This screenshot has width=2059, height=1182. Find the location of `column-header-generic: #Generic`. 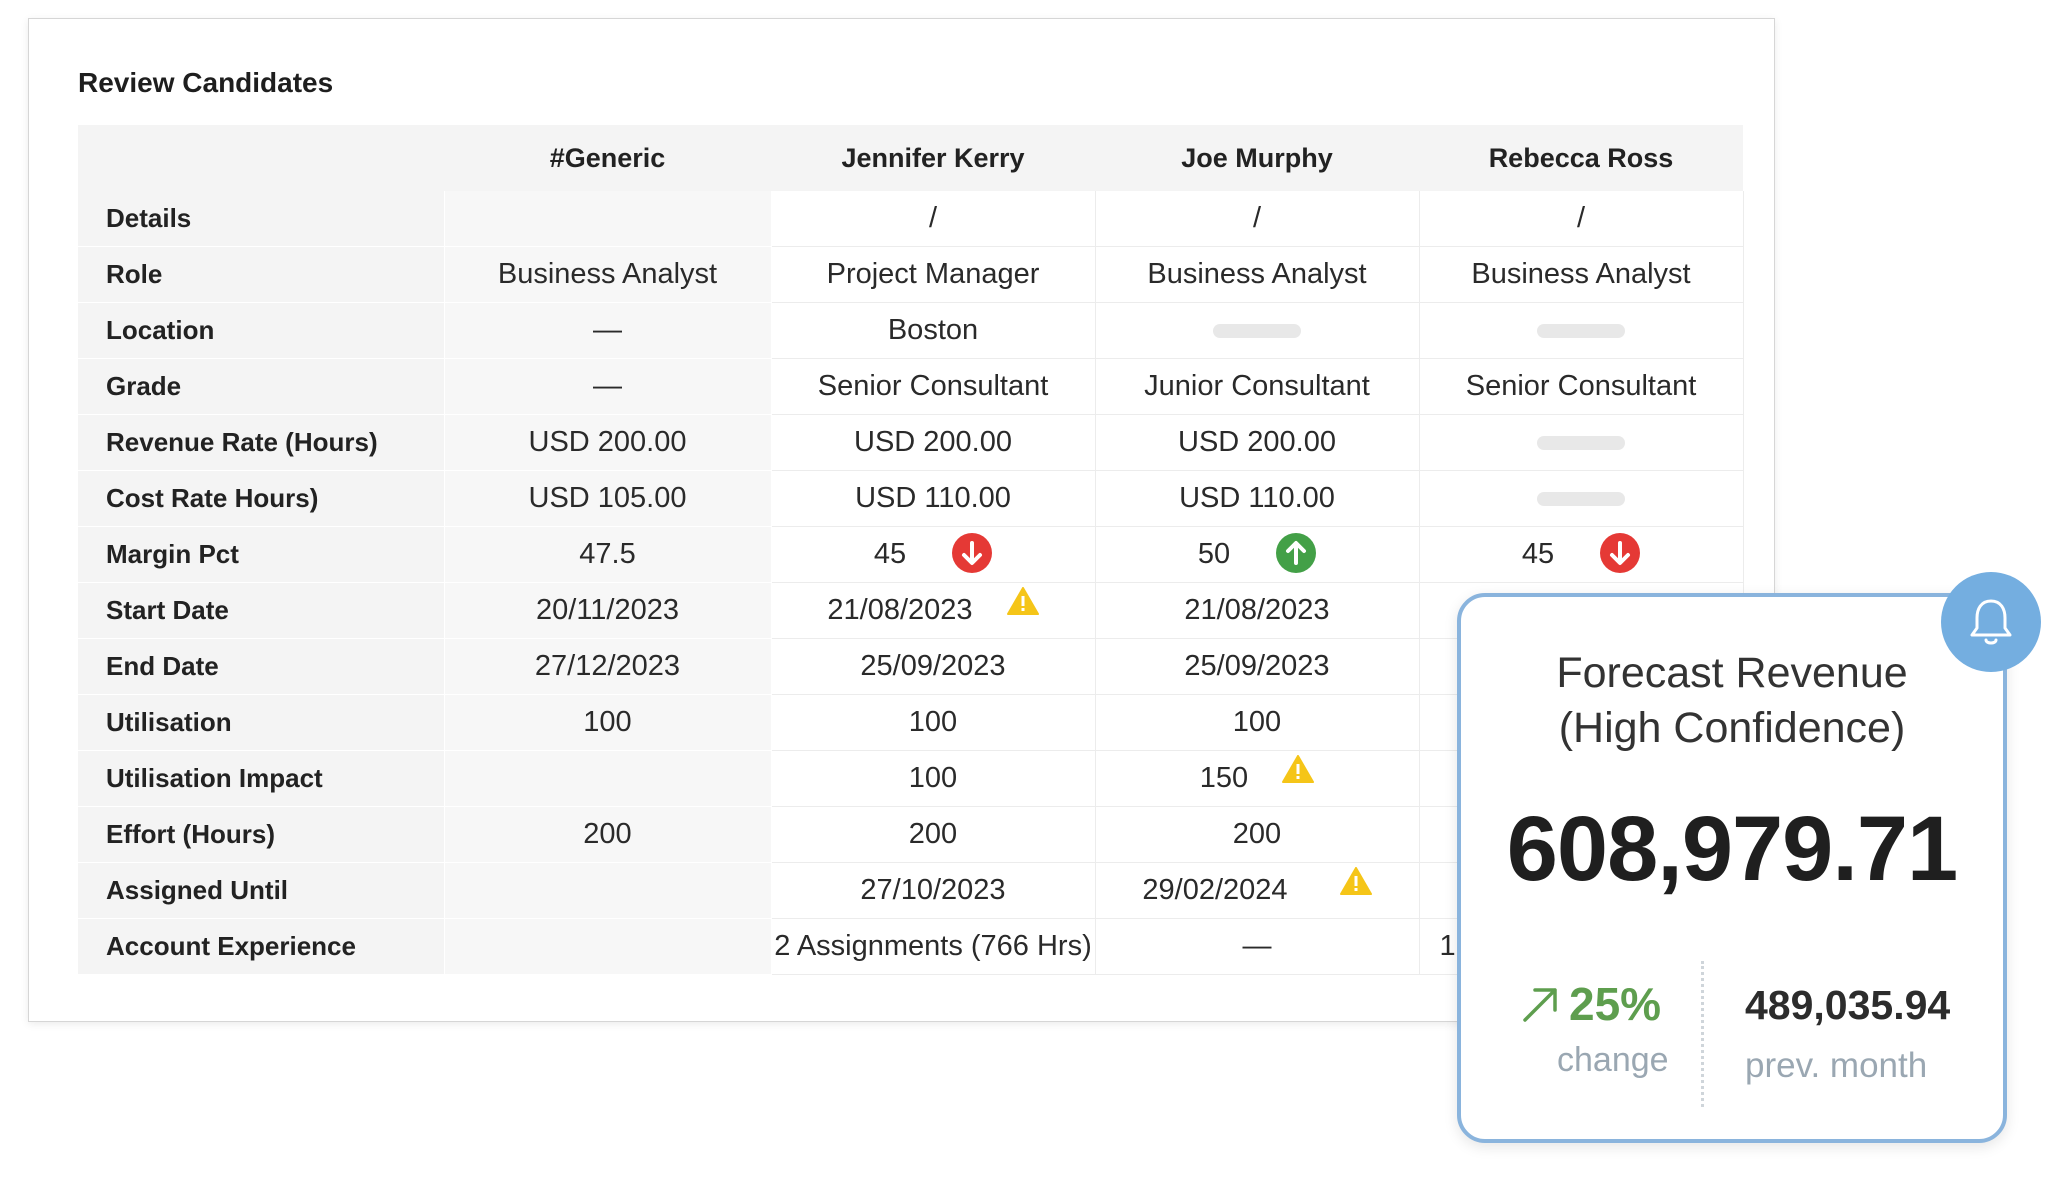

column-header-generic: #Generic is located at coordinates (607, 158).